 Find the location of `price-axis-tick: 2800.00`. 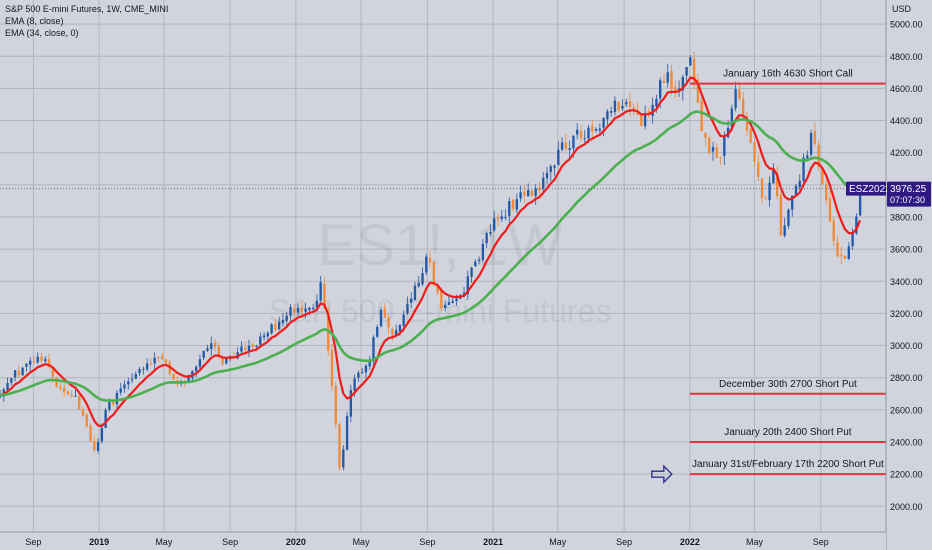

price-axis-tick: 2800.00 is located at coordinates (906, 378).